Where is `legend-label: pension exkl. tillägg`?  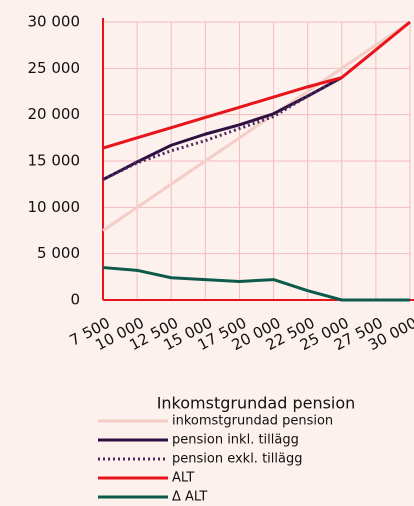
legend-label: pension exkl. tillägg is located at coordinates (237, 459).